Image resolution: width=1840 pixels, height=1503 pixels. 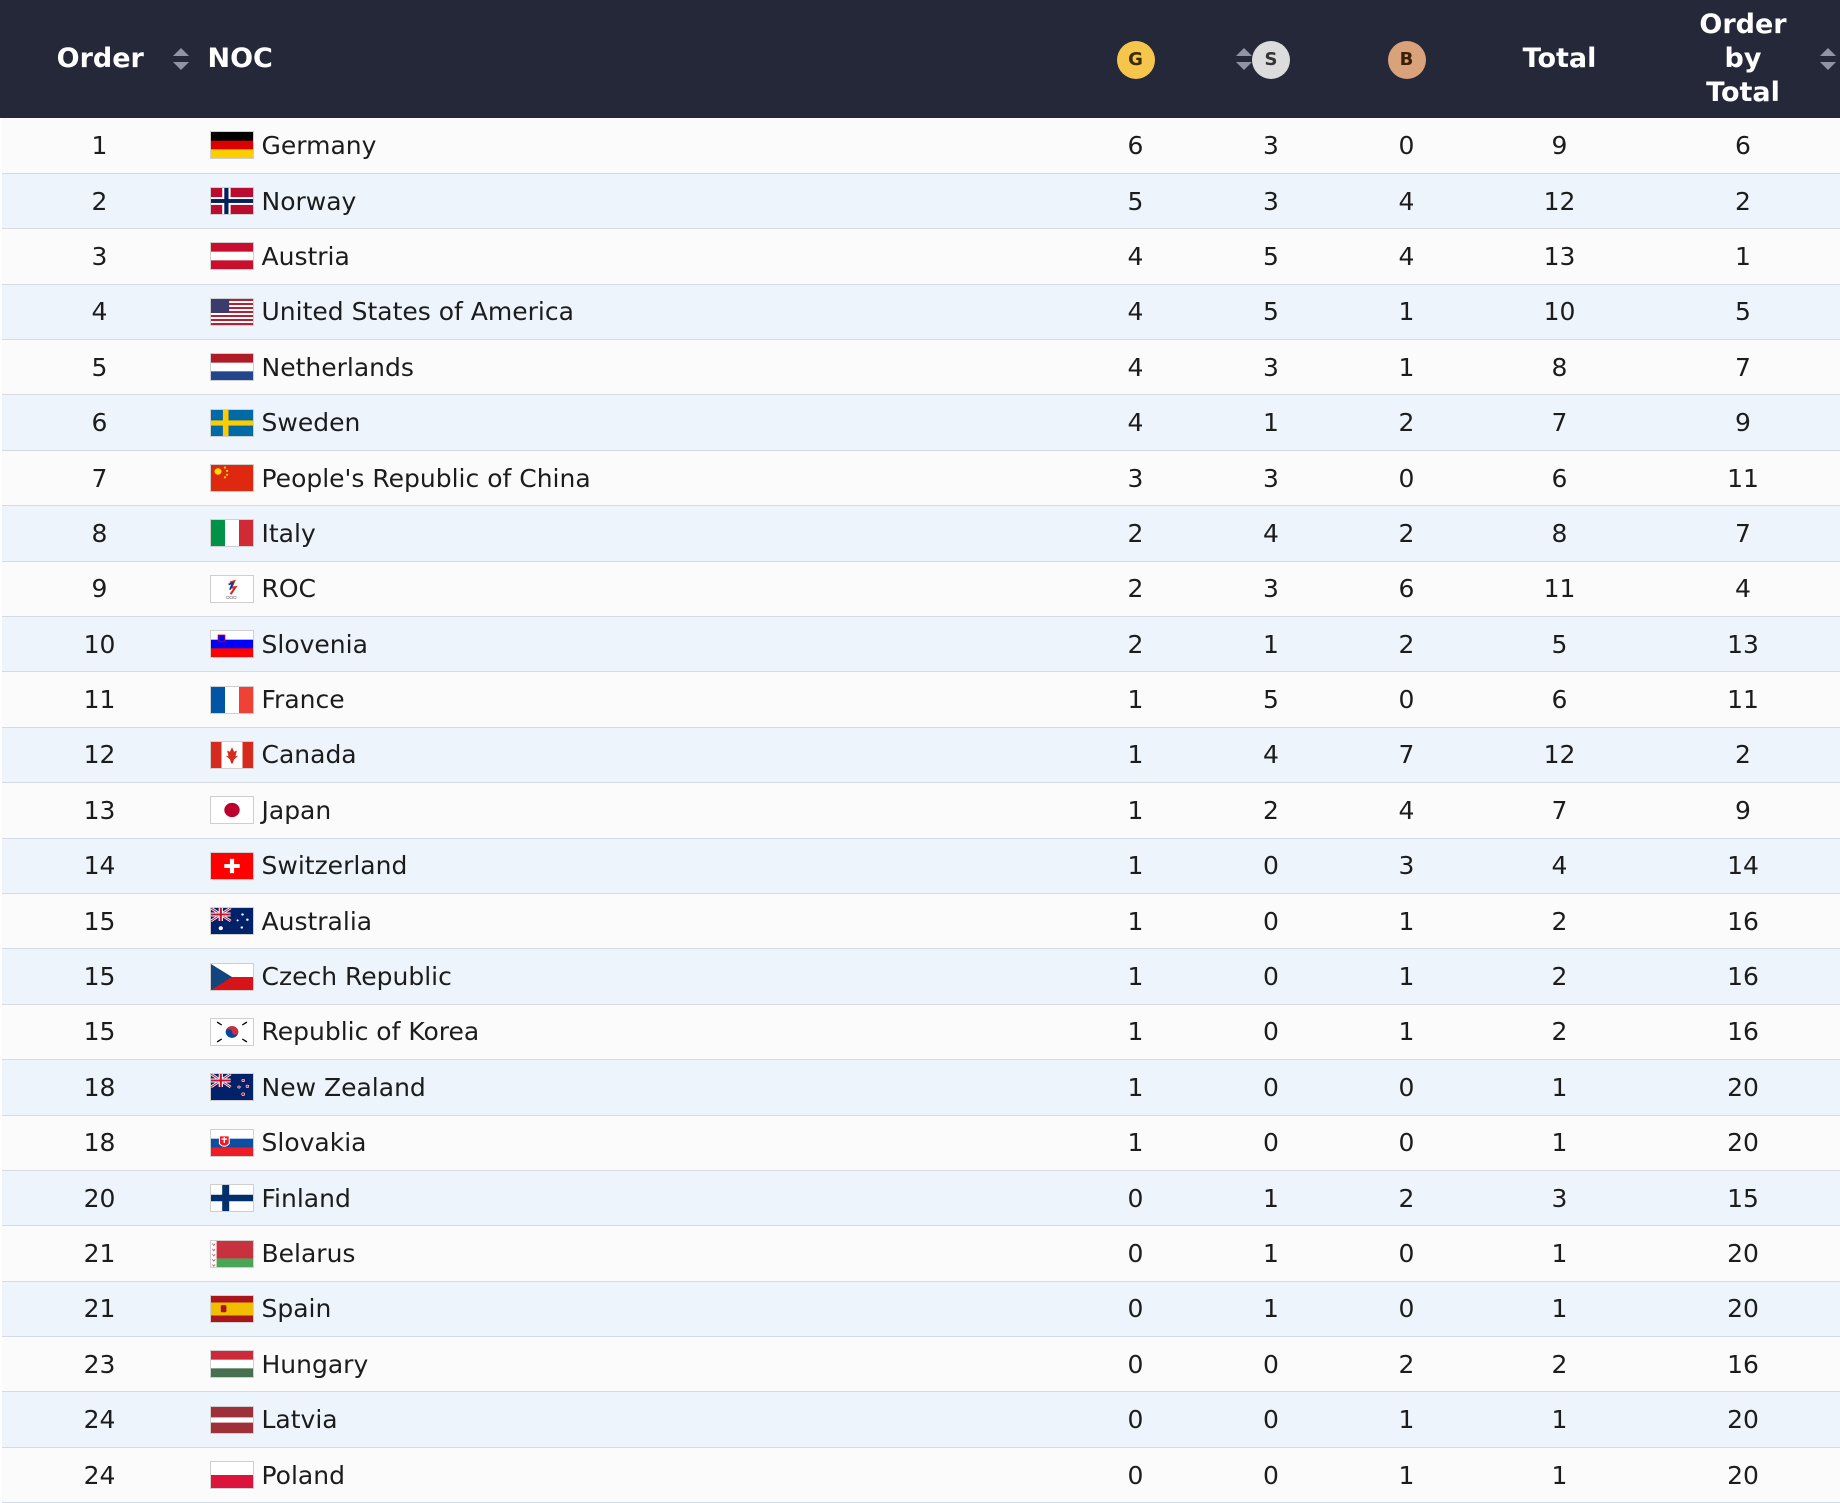 What do you see at coordinates (633, 1308) in the screenshot?
I see `row-noc: Spain` at bounding box center [633, 1308].